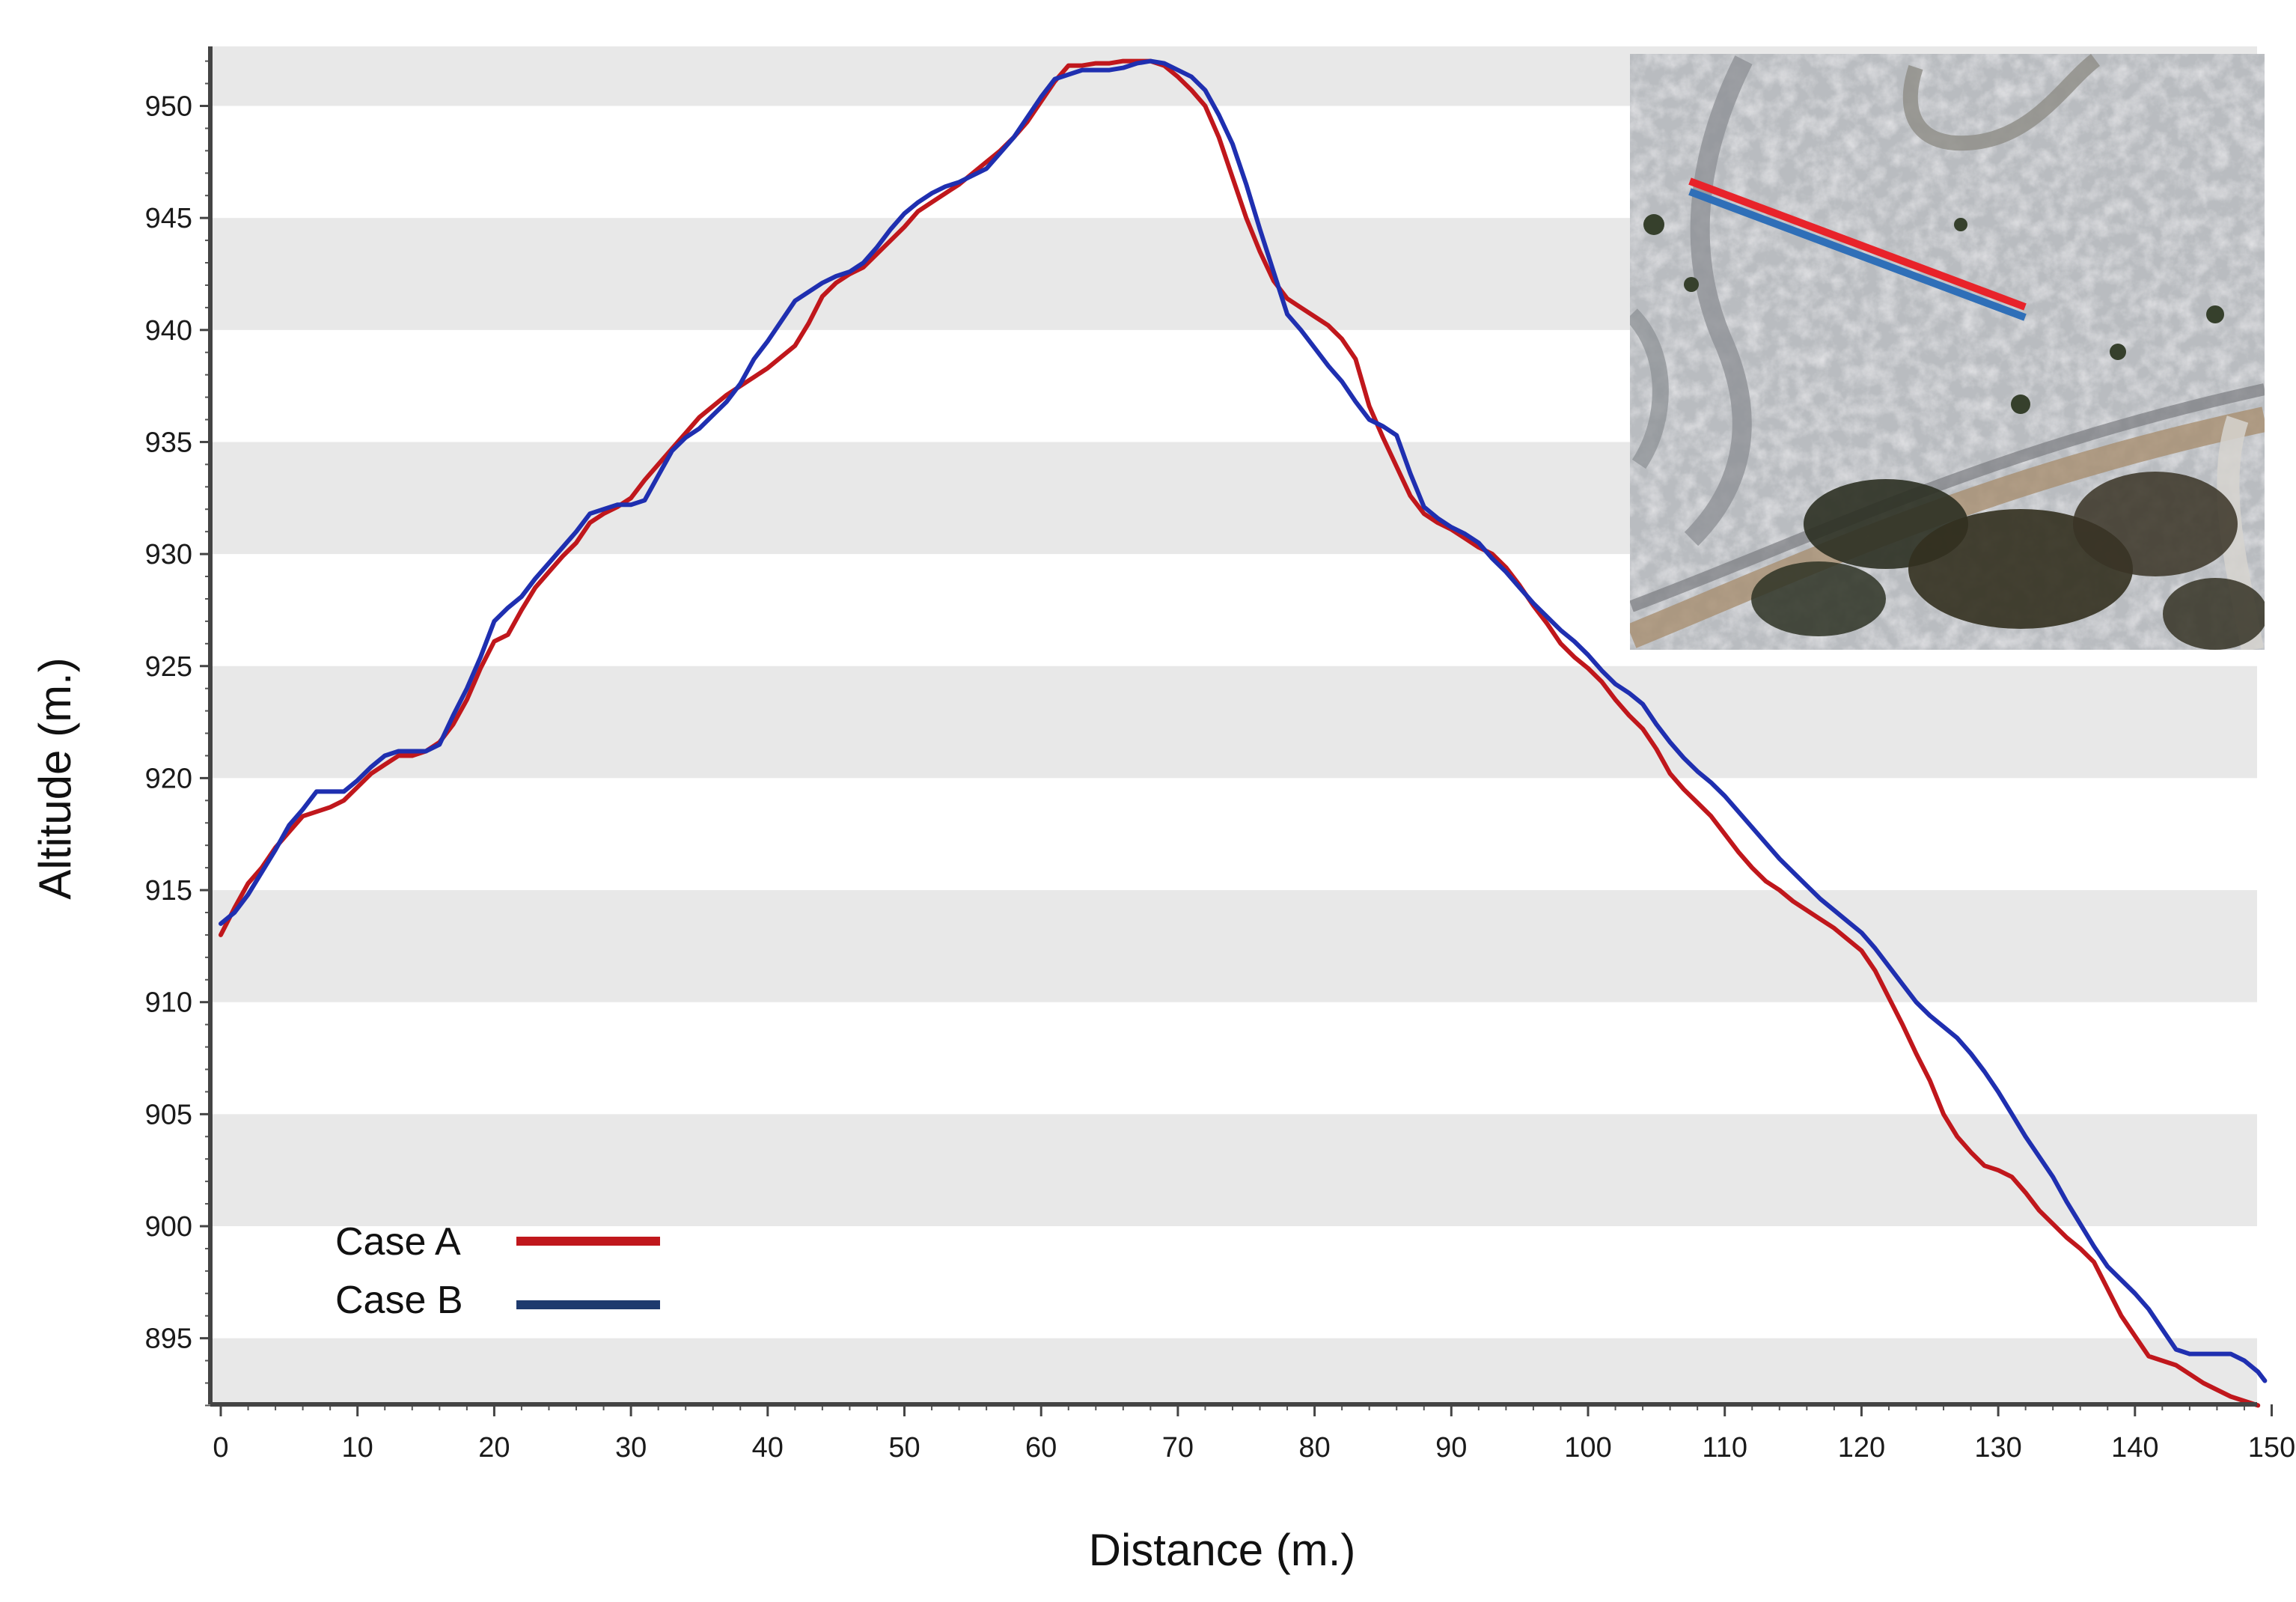 The image size is (2296, 1602). I want to click on x-tick-label: 130, so click(1997, 1448).